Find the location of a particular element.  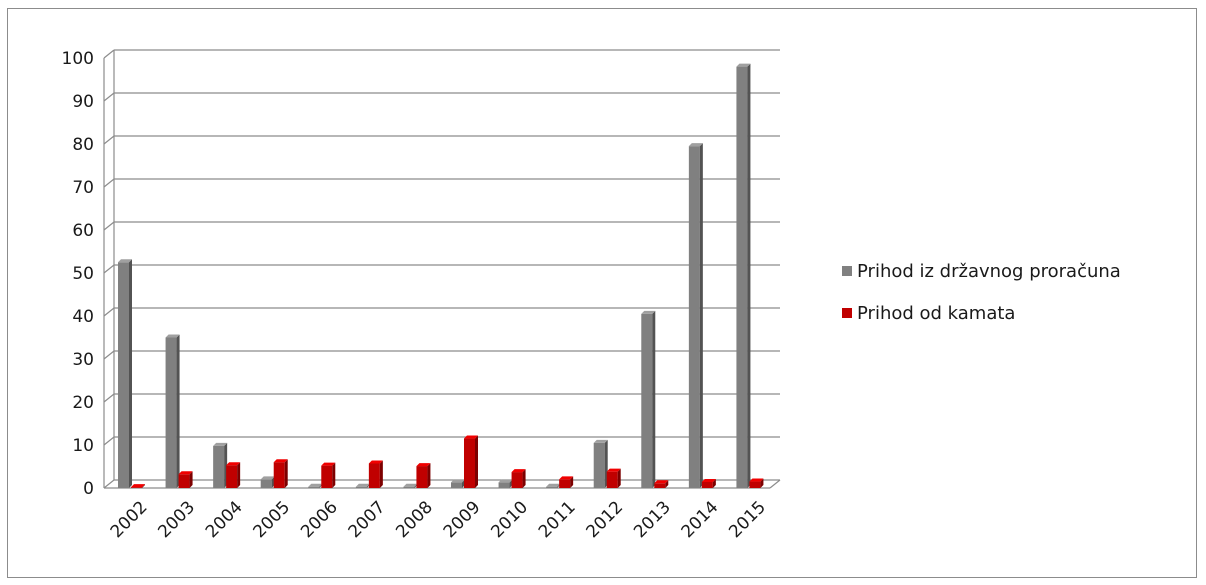

x-tick-label: 2011 is located at coordinates (557, 519).